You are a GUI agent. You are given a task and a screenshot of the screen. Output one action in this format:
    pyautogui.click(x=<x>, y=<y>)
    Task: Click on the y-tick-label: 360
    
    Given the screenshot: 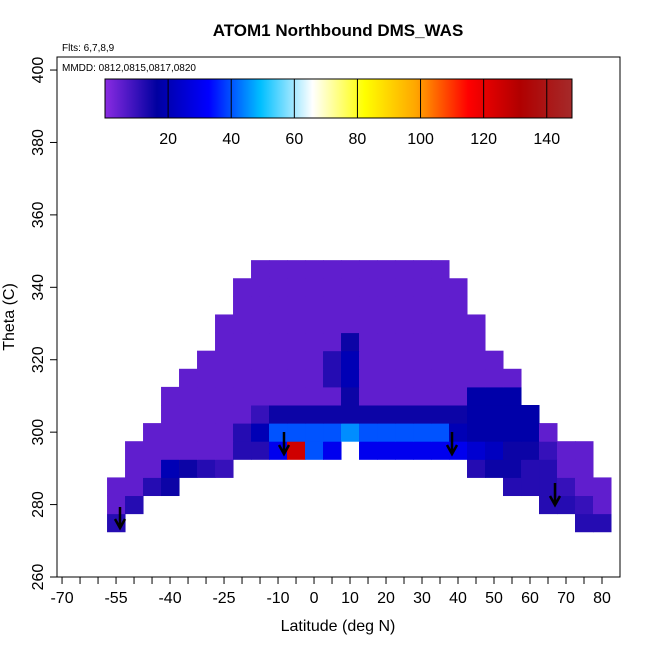 What is the action you would take?
    pyautogui.click(x=38, y=214)
    